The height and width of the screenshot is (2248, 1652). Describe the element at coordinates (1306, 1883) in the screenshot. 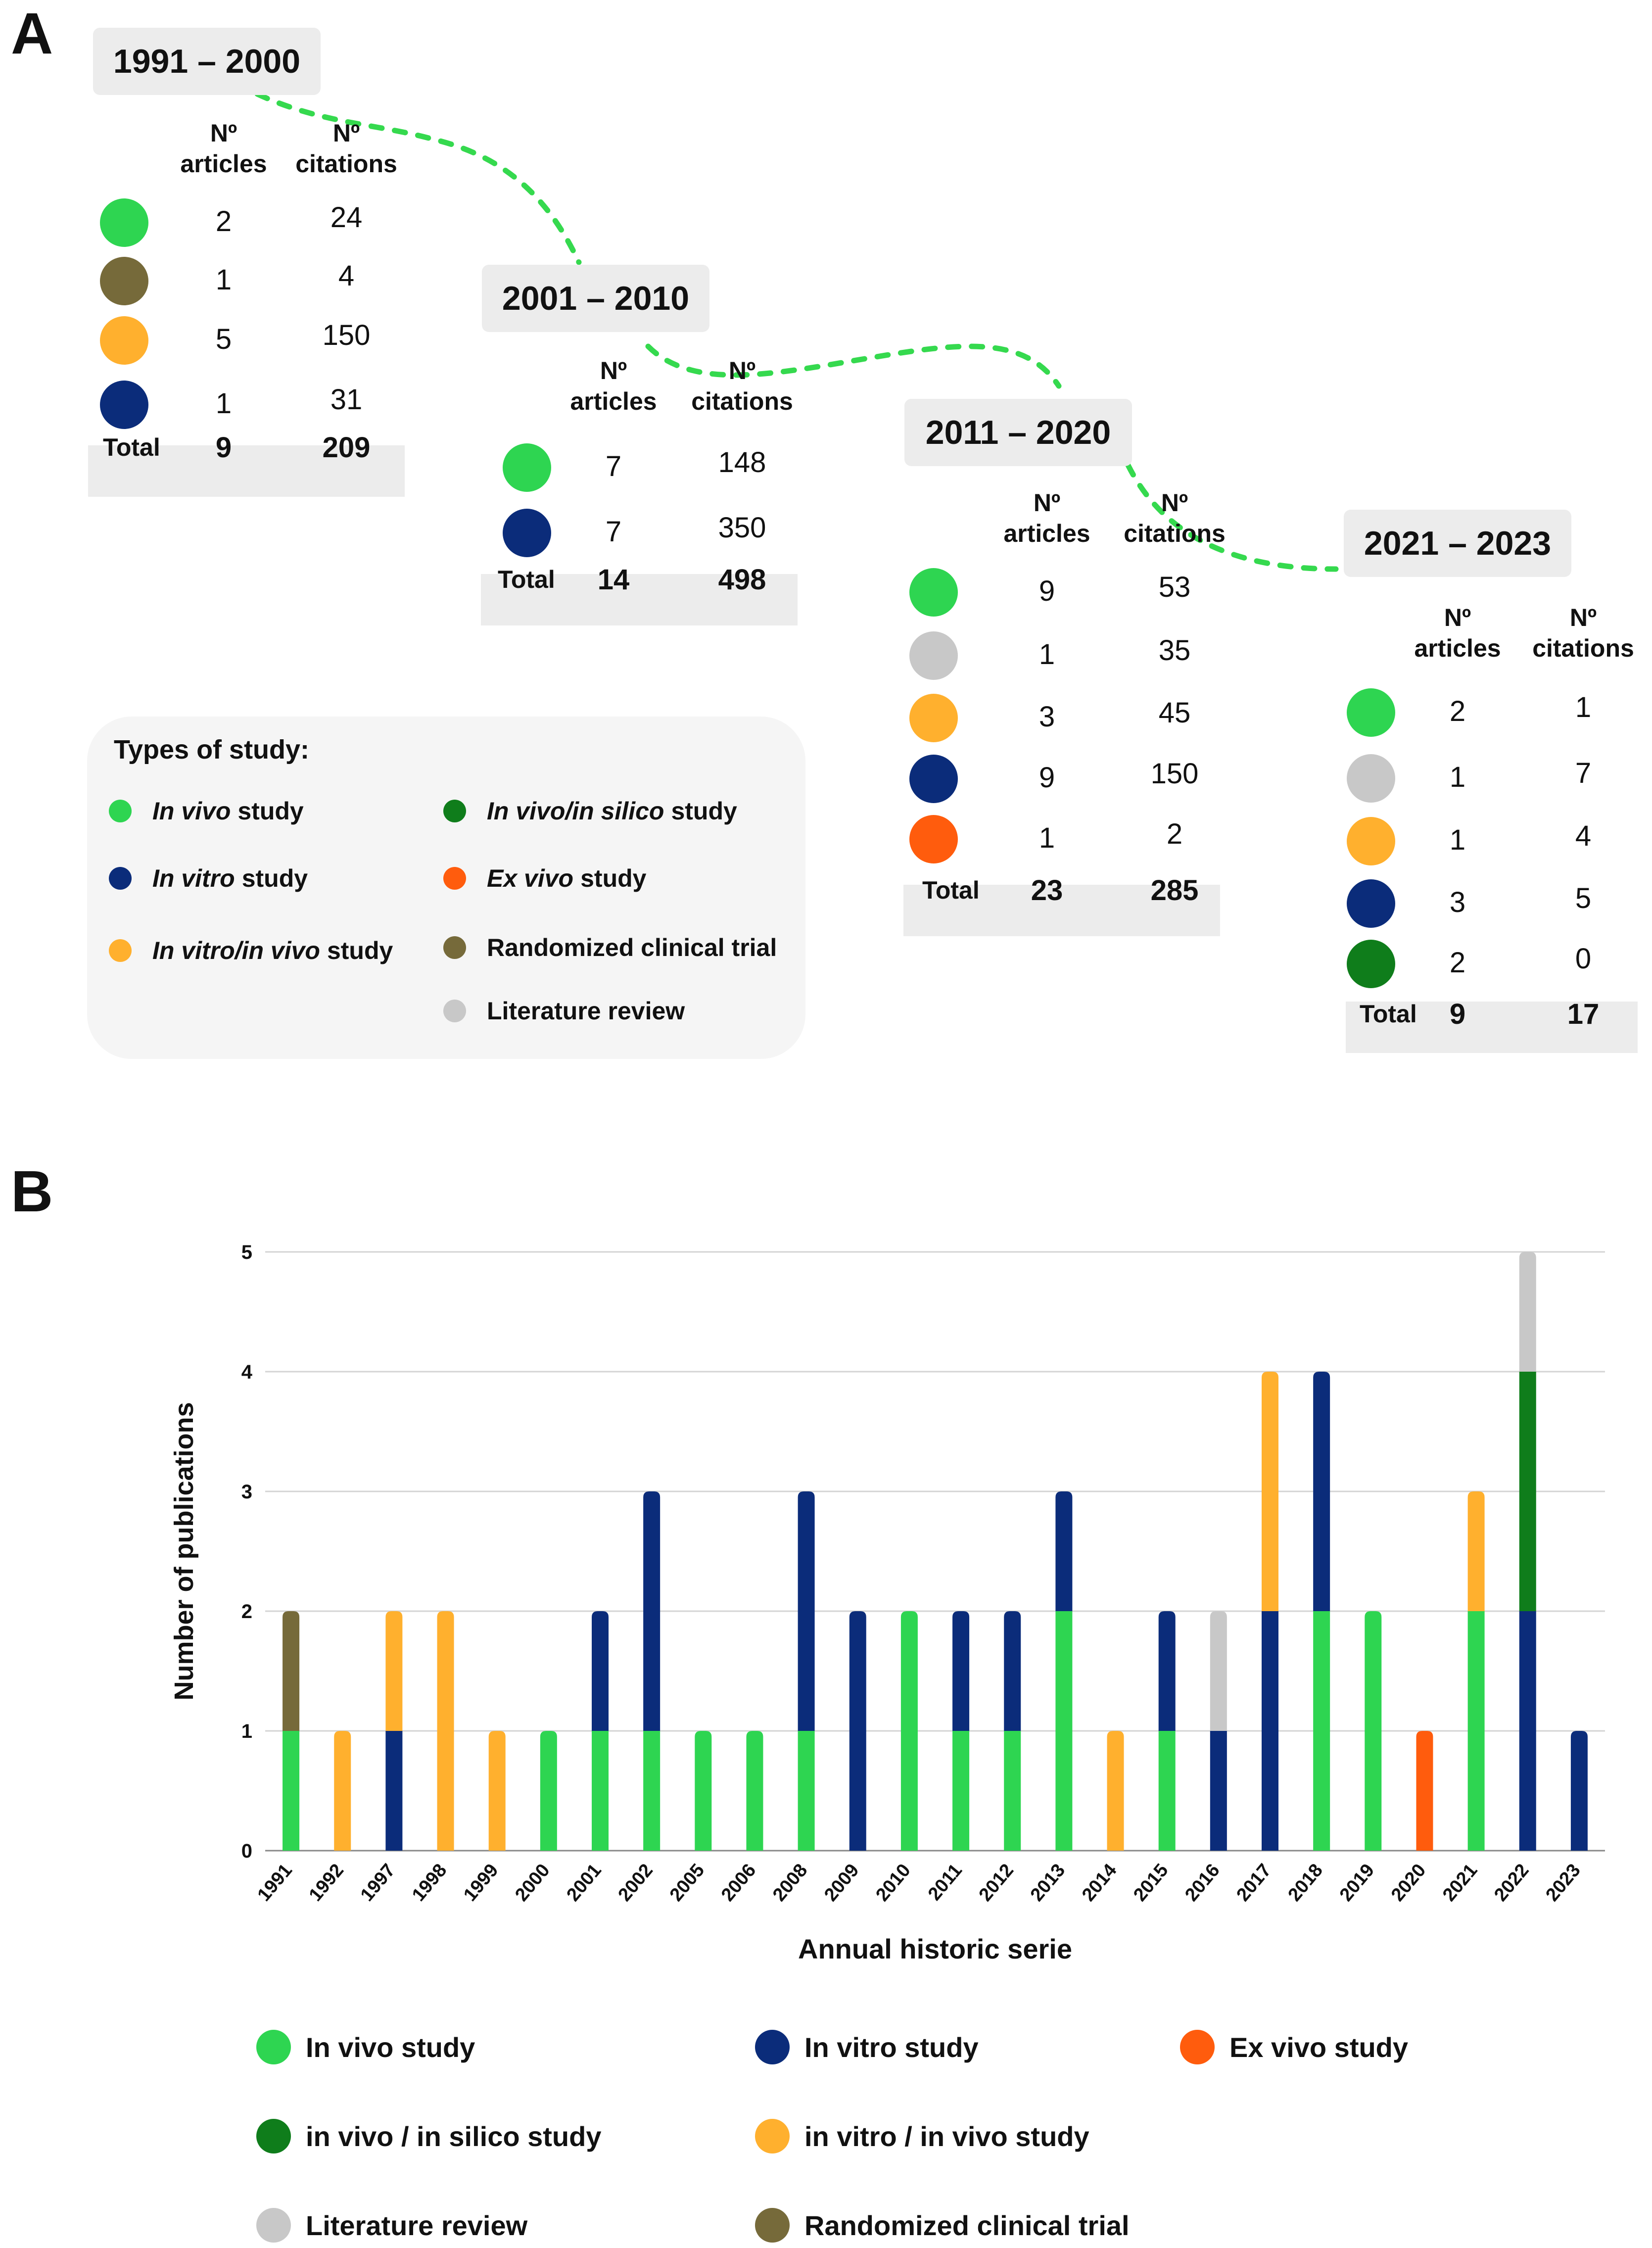

I see `x-tick-label: 2018` at that location.